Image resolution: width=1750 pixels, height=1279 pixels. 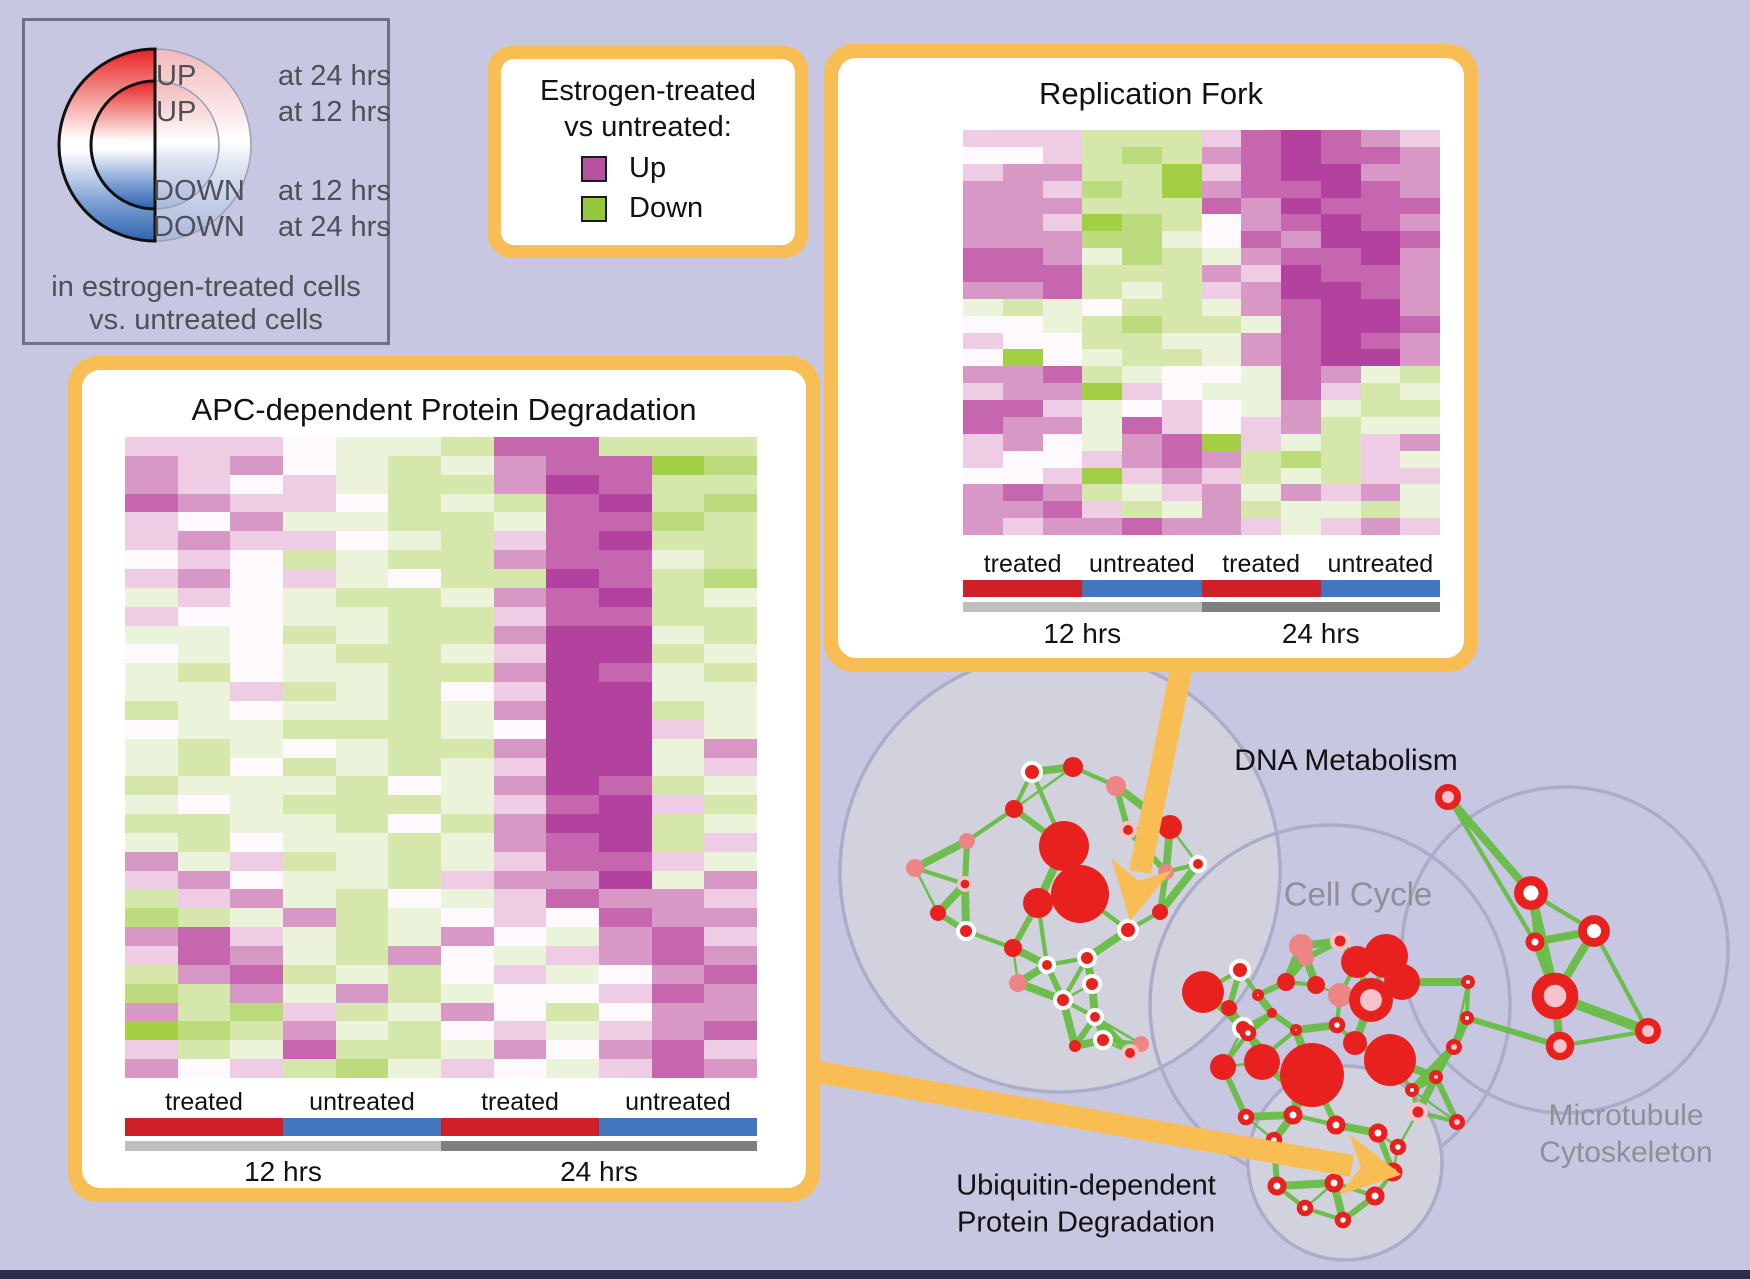 I want to click on down-color-swatch, so click(x=594, y=208).